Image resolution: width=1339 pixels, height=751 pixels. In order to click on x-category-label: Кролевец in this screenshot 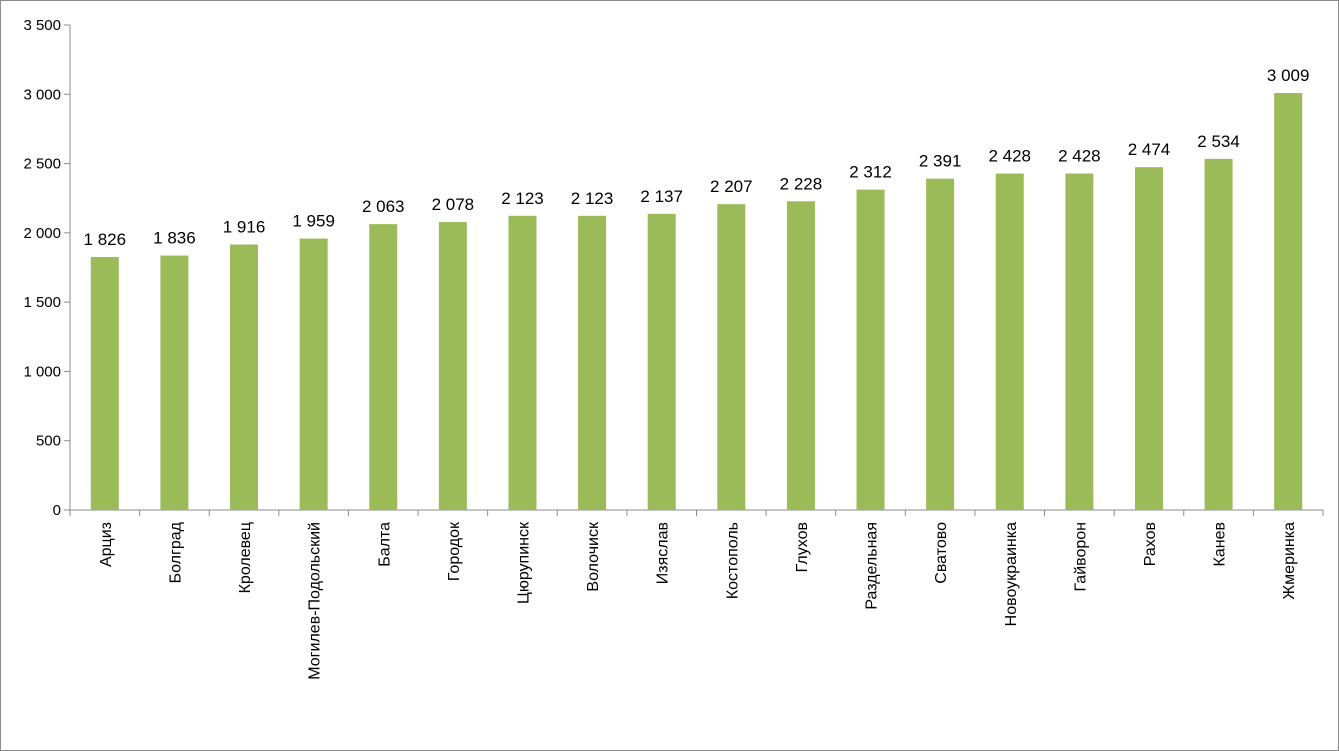, I will do `click(245, 557)`.